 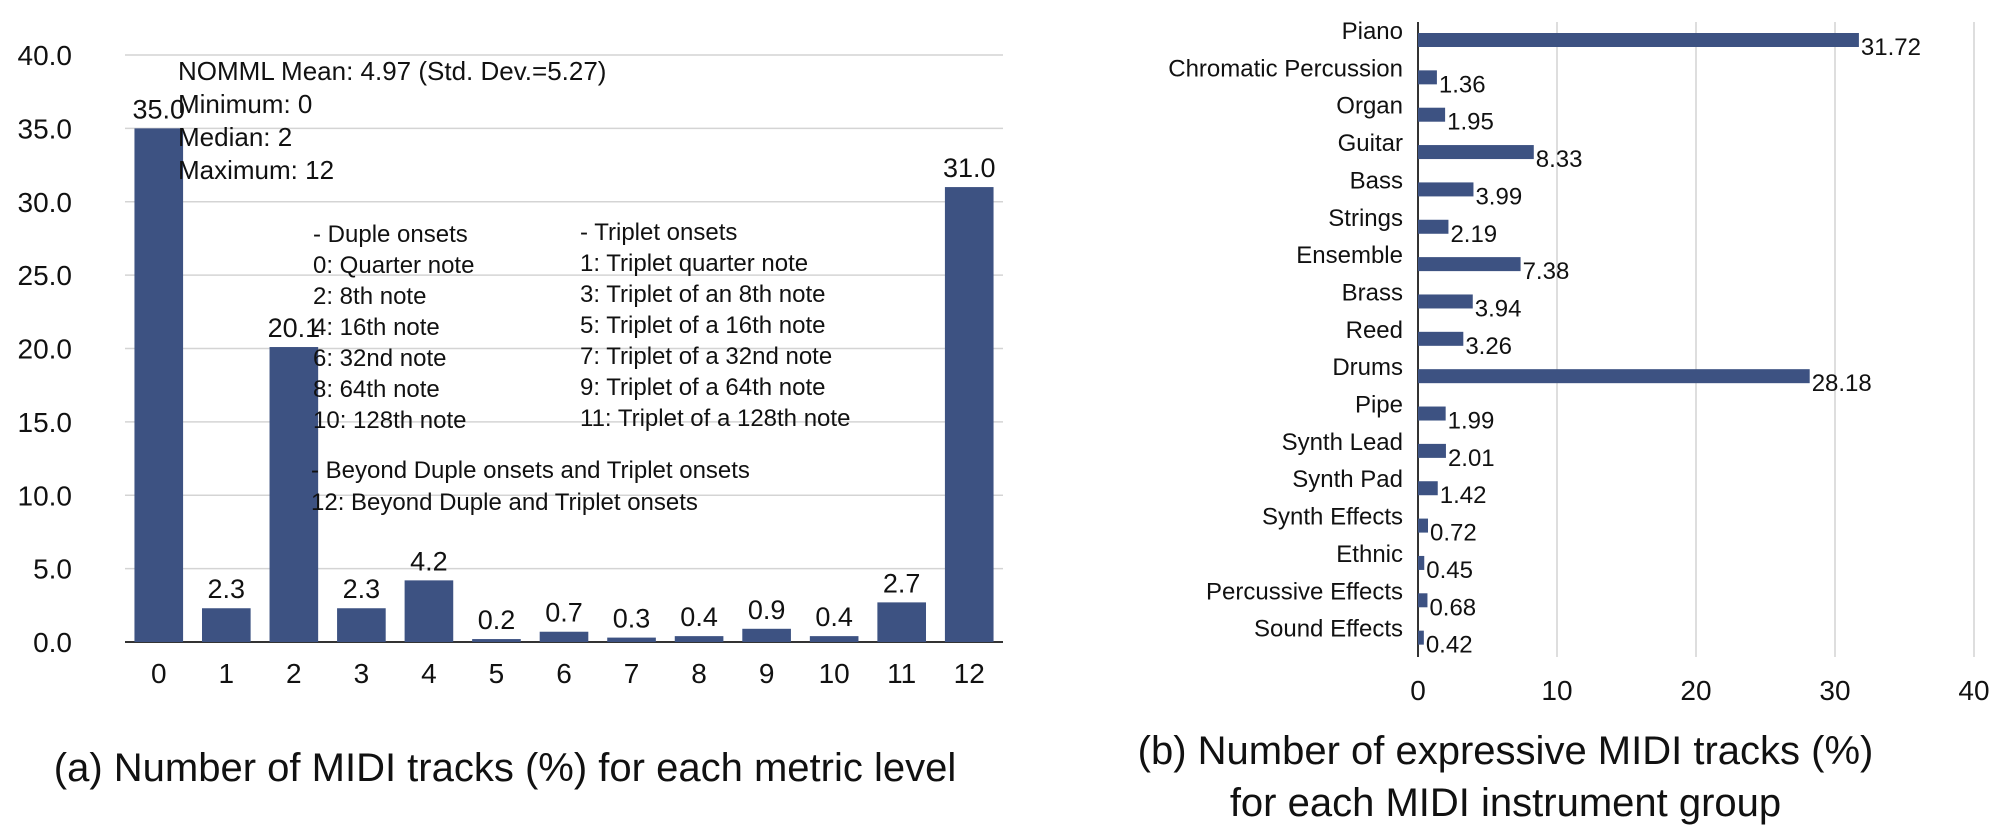 I want to click on category-label: Ensemble, so click(x=1349, y=255).